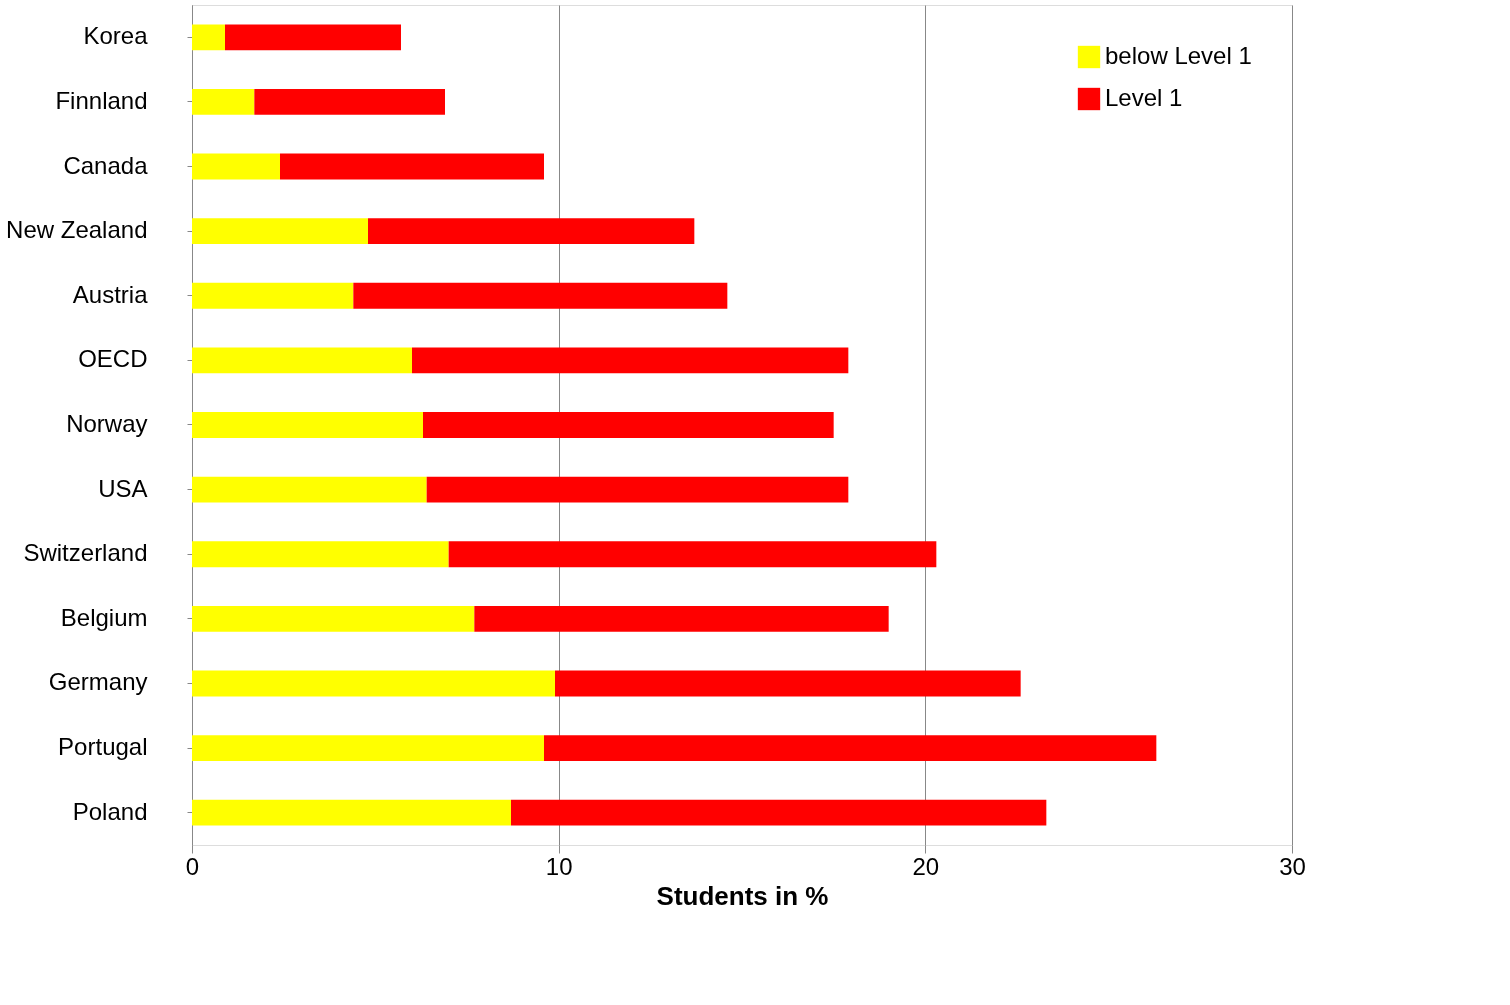  Describe the element at coordinates (113, 359) in the screenshot. I see `y-tick-label: OECD` at that location.